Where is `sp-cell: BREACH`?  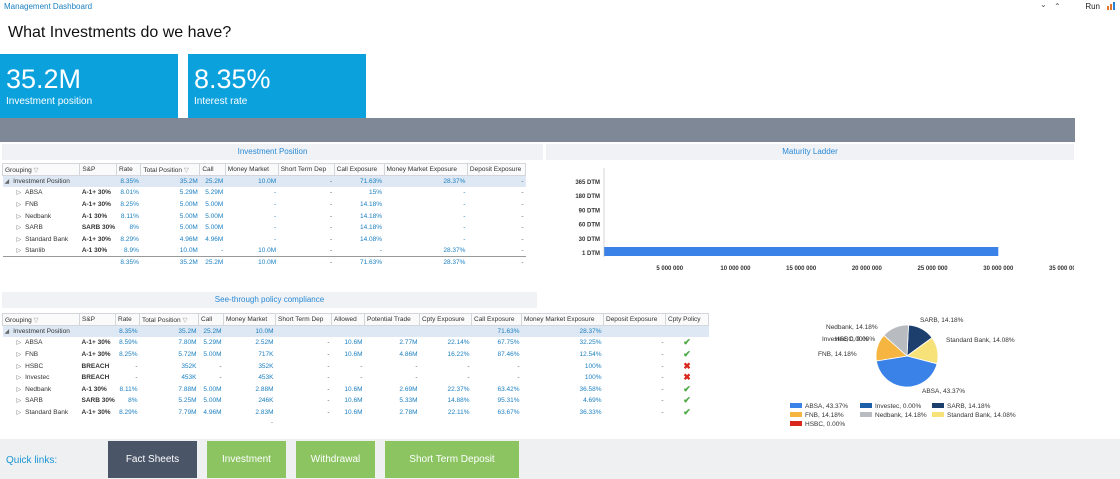 sp-cell: BREACH is located at coordinates (95, 366).